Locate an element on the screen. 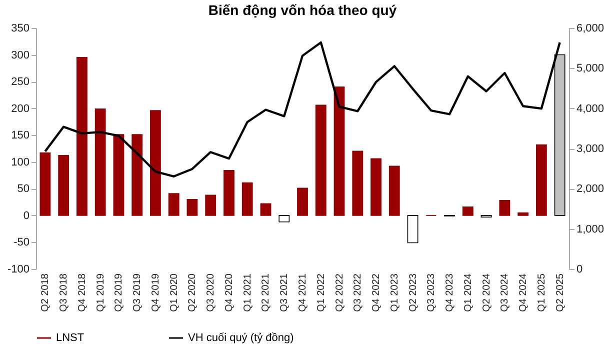  y-tick-label: 300 is located at coordinates (20, 55).